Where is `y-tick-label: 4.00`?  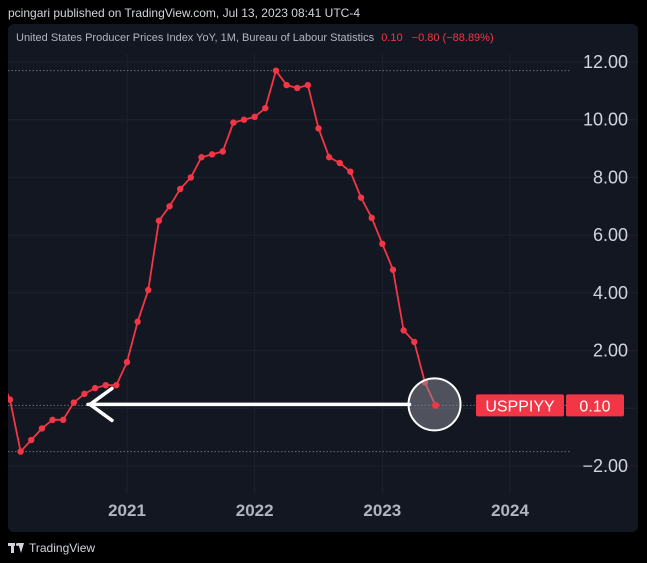
y-tick-label: 4.00 is located at coordinates (610, 293).